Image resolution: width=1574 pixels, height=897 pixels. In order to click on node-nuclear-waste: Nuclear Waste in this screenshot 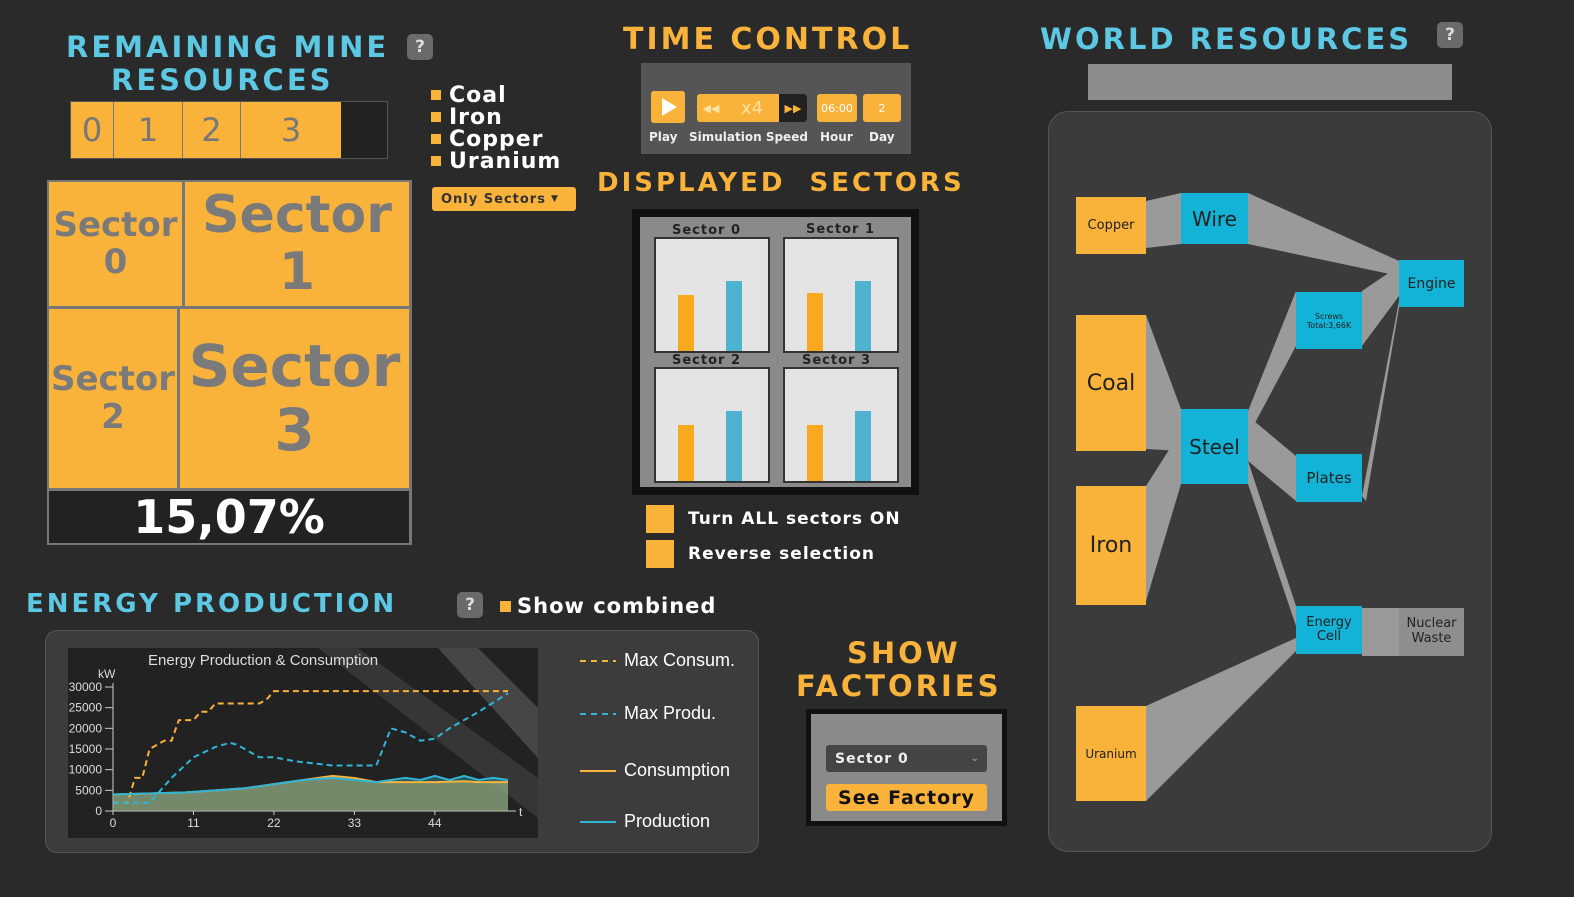, I will do `click(1431, 632)`.